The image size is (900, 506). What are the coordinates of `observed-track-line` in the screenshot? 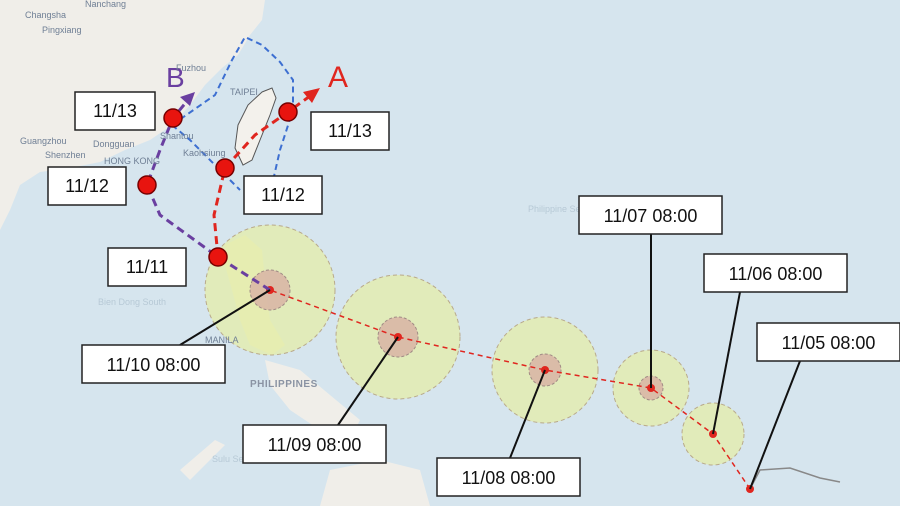 It's located at (795, 478).